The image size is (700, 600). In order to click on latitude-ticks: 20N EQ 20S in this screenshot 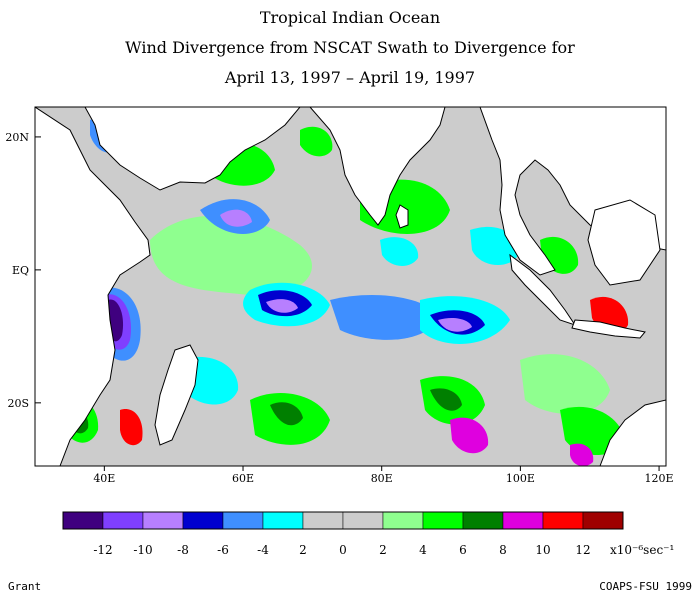, I will do `click(23, 270)`.